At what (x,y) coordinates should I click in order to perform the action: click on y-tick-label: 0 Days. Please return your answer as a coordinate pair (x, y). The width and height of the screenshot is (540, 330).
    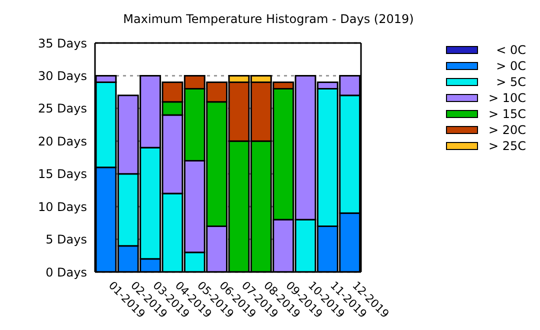
    Looking at the image, I should click on (66, 272).